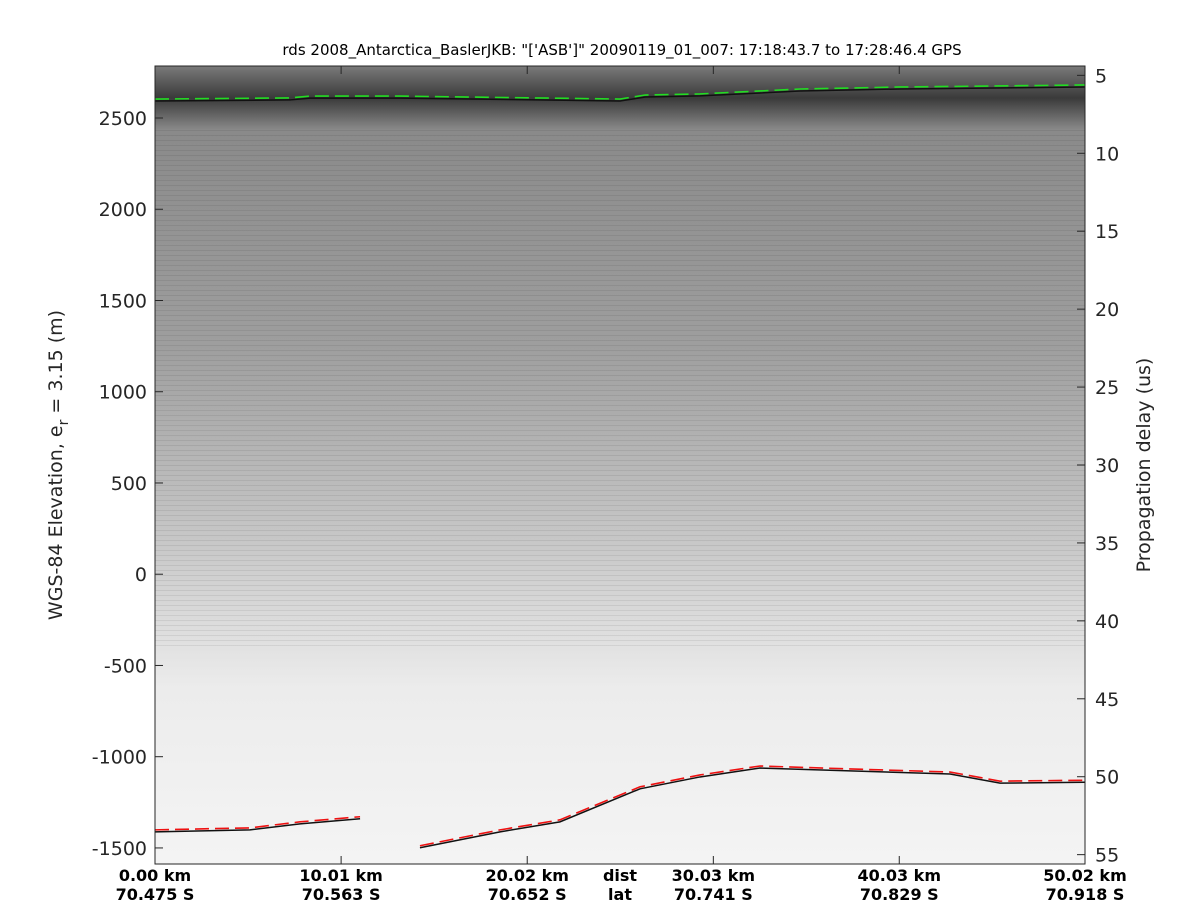 The image size is (1200, 900). Describe the element at coordinates (125, 666) in the screenshot. I see `y-tick-label: -500` at that location.